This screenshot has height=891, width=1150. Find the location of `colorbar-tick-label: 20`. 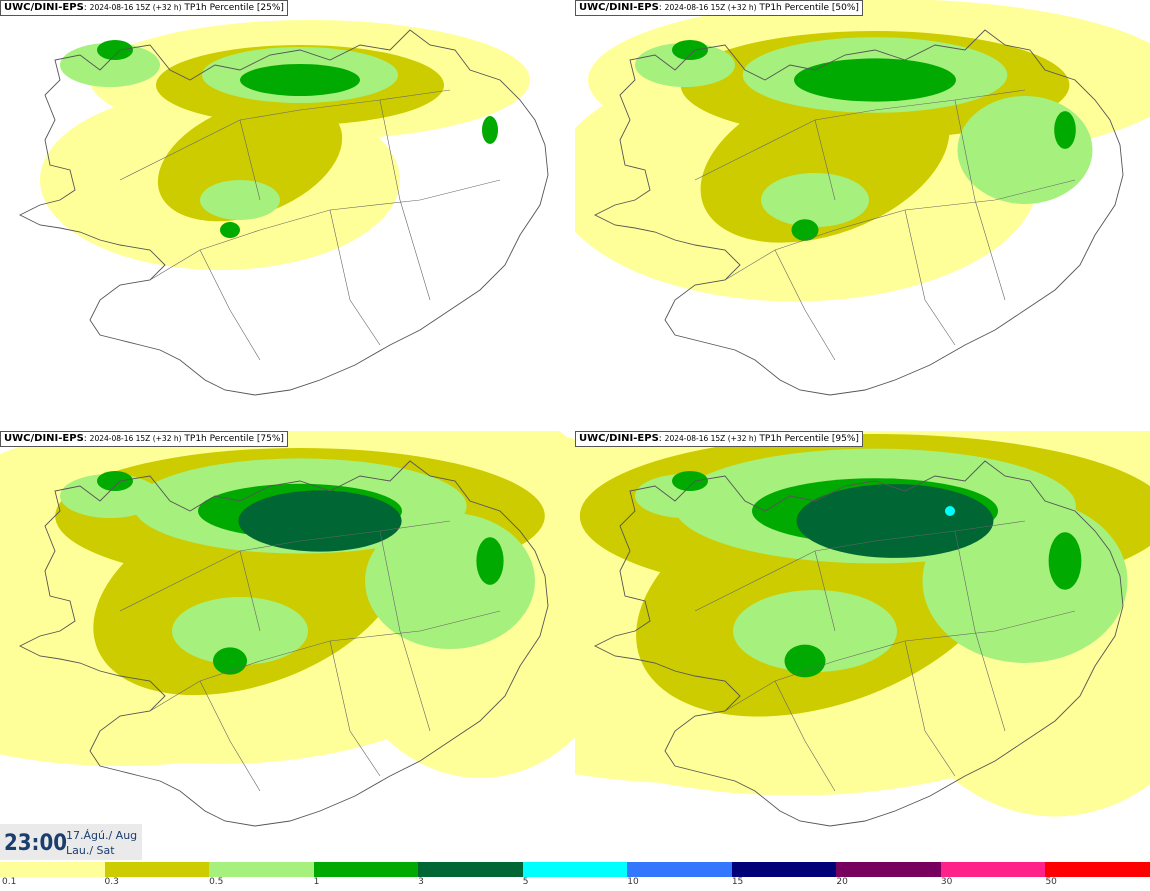

colorbar-tick-label: 20 is located at coordinates (842, 882).